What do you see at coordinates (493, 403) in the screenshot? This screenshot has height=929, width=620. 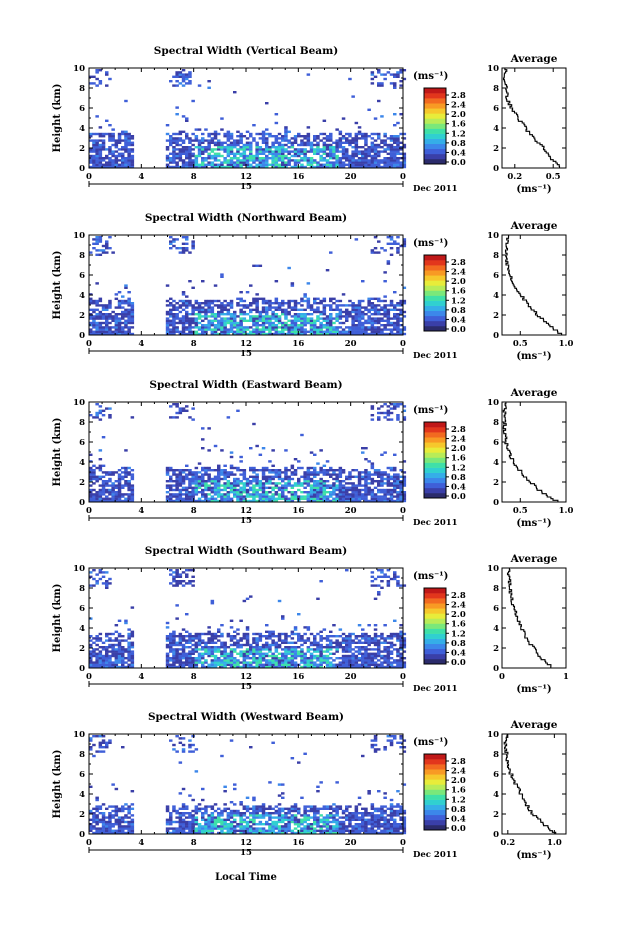 I see `profile-y-tick-label: 10` at bounding box center [493, 403].